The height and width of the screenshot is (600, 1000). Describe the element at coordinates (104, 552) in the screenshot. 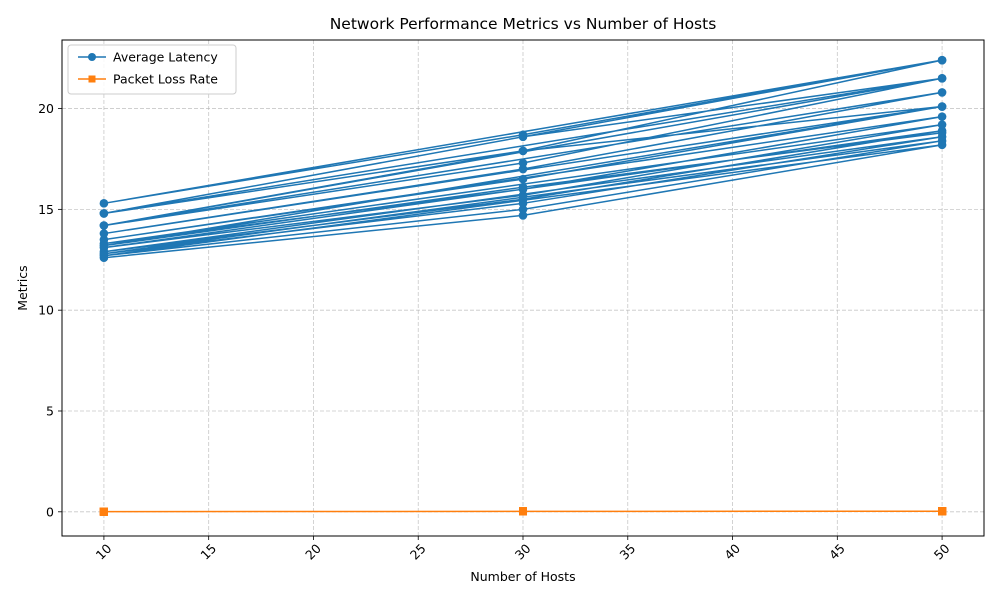

I see `x-tick-label: 10` at that location.